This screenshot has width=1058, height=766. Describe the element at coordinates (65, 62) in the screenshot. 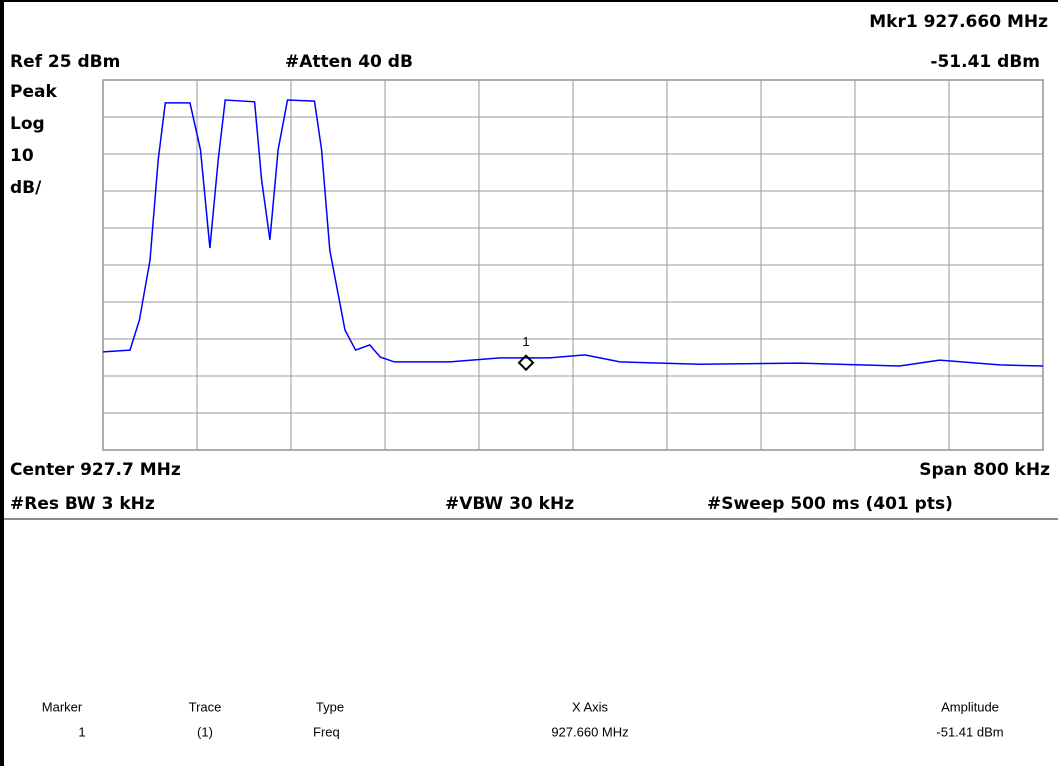

I see `ref-level: Ref 25 dBm` at that location.